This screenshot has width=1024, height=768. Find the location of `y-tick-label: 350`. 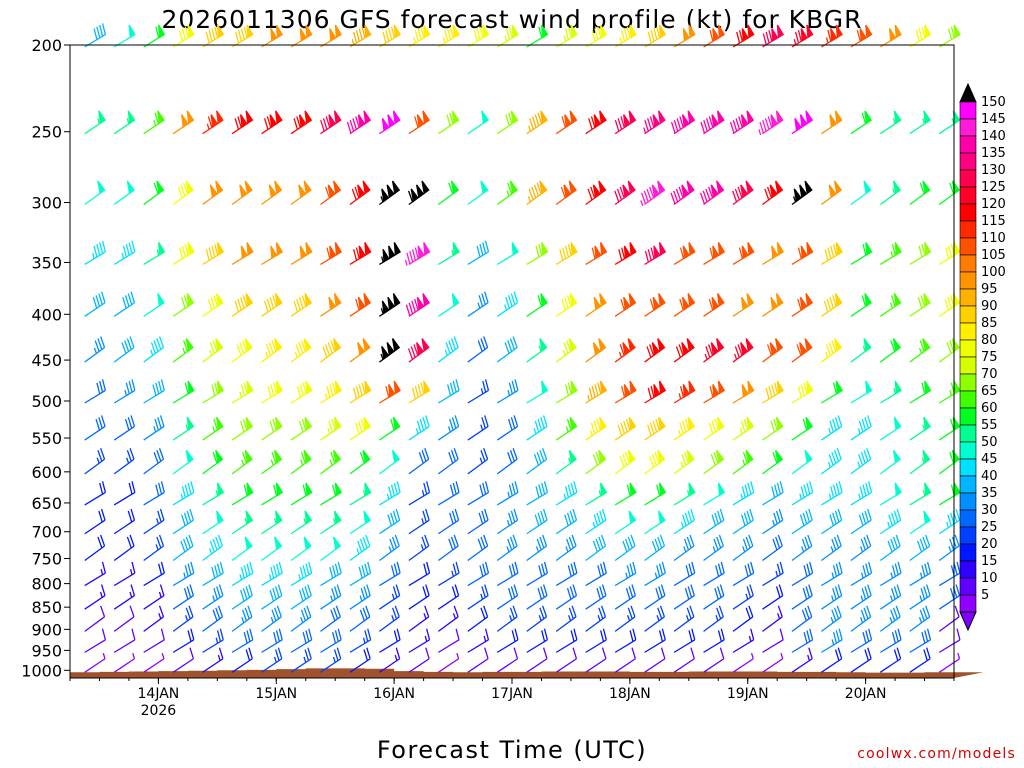

y-tick-label: 350 is located at coordinates (46, 262).